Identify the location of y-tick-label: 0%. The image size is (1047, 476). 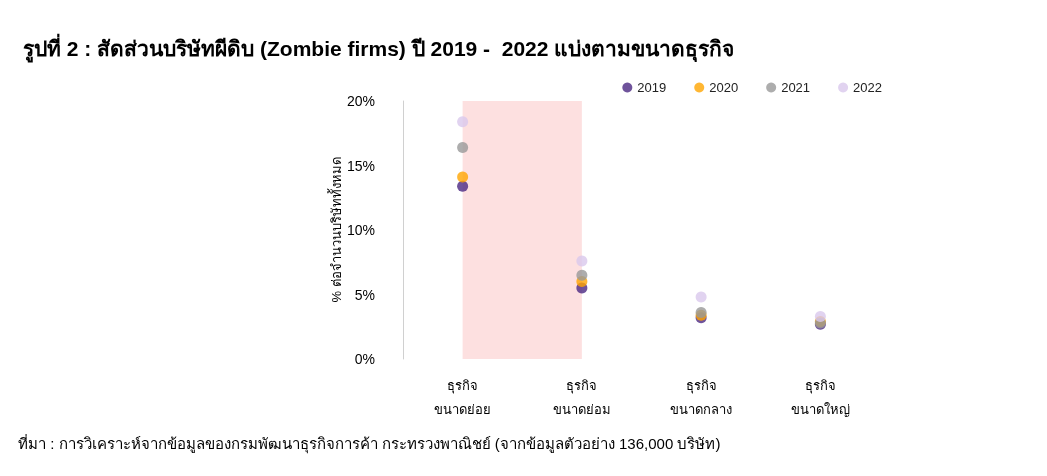
(364, 359).